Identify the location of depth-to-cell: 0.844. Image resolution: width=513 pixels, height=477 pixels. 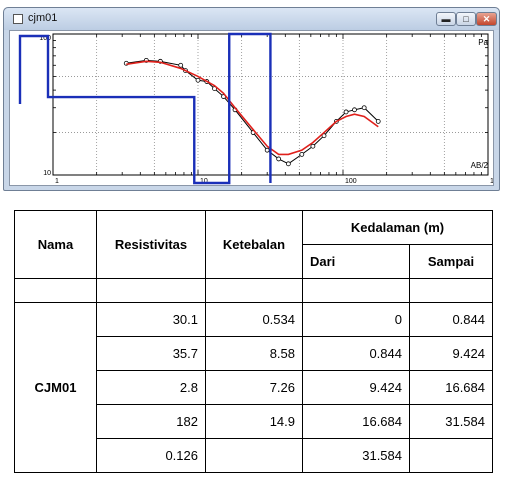
(451, 319).